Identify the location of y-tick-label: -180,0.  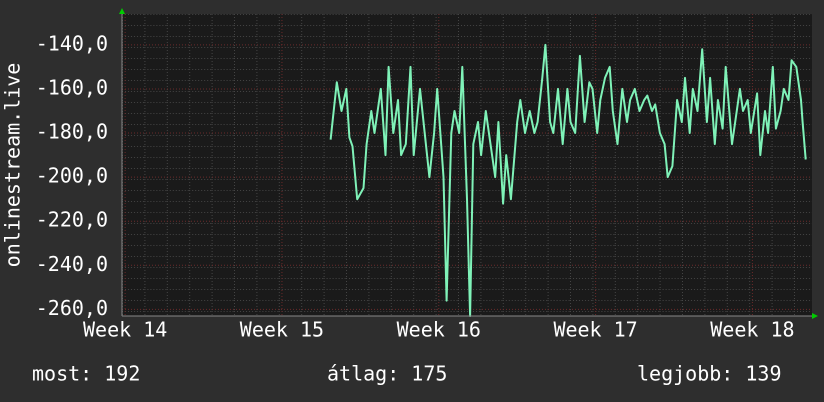
(72, 132).